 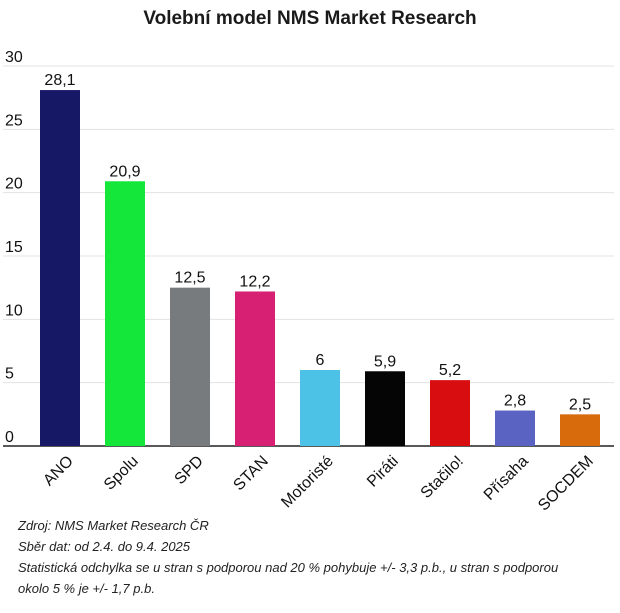 I want to click on bar-piráti, so click(x=385, y=408).